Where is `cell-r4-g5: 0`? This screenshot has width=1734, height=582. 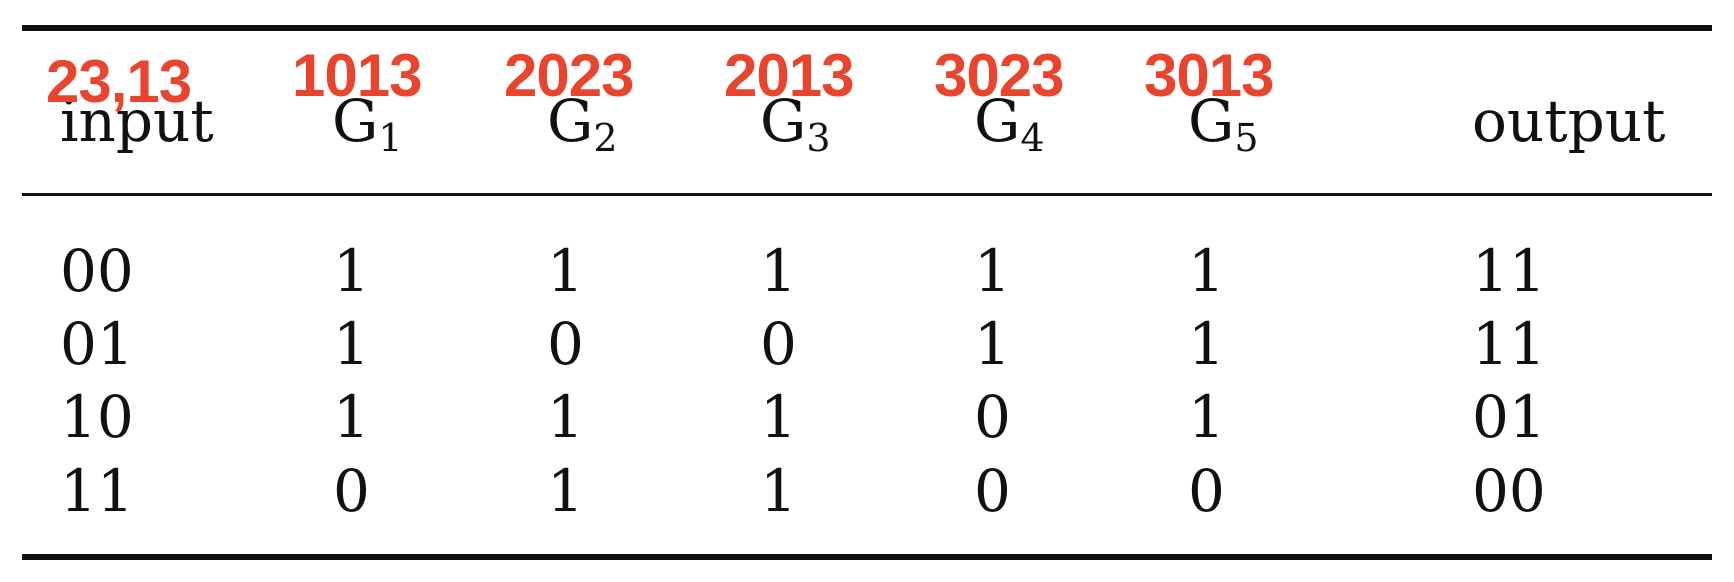 cell-r4-g5: 0 is located at coordinates (1206, 491).